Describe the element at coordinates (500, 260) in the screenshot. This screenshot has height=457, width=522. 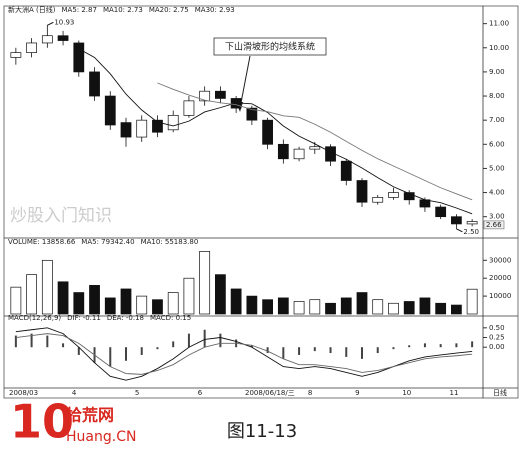
I see `y-tick-label: 30000` at that location.